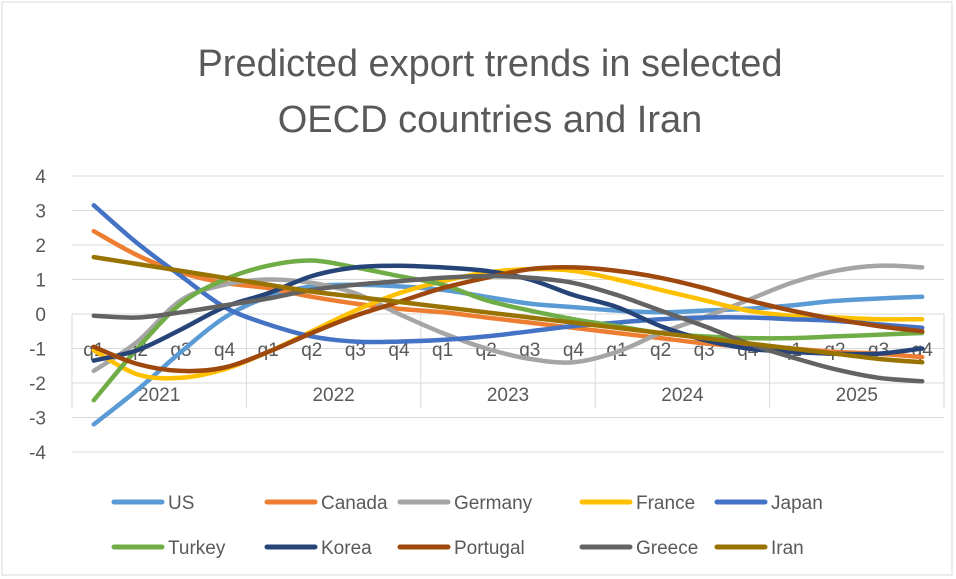  Describe the element at coordinates (442, 350) in the screenshot. I see `x-tick-label-quarter: q1` at that location.